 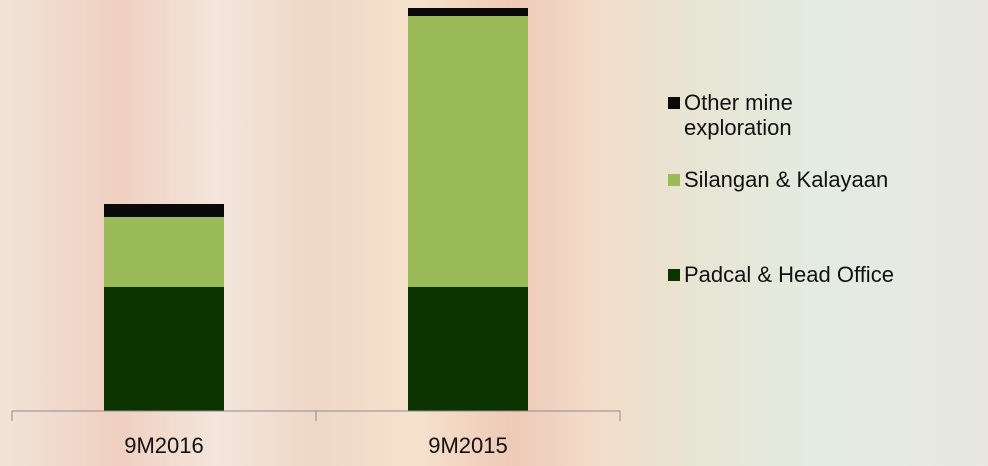 What do you see at coordinates (786, 179) in the screenshot?
I see `legend-label: Silangan & Kalayaan` at bounding box center [786, 179].